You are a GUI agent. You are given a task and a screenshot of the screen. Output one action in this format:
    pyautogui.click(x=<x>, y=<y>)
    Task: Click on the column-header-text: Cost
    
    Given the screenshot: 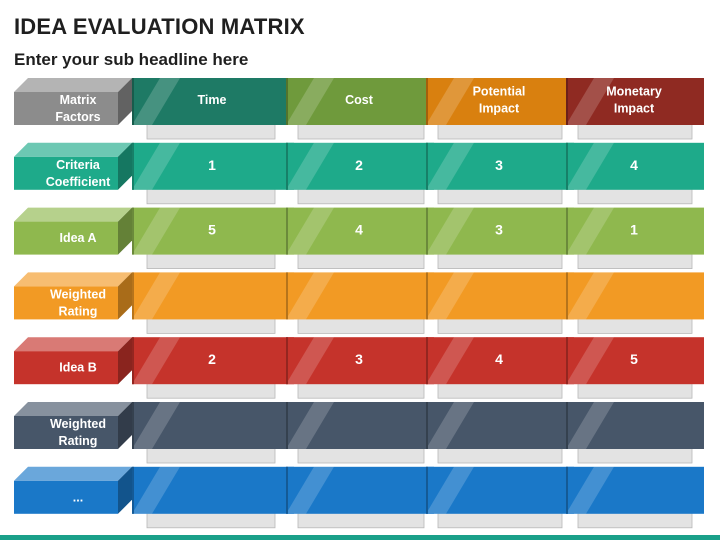 What is the action you would take?
    pyautogui.click(x=359, y=100)
    